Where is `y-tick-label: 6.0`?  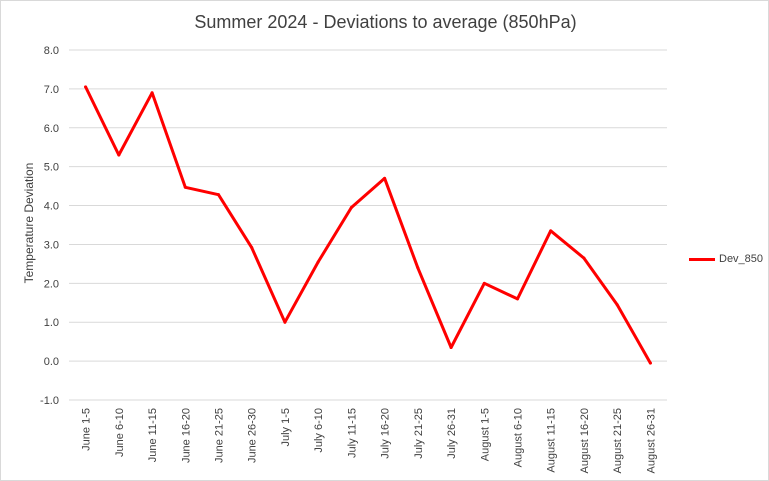 y-tick-label: 6.0 is located at coordinates (51, 129).